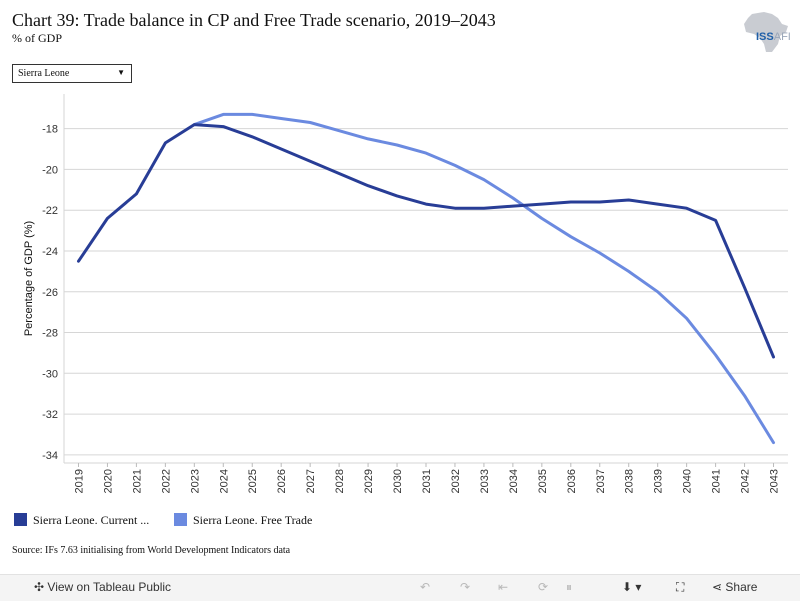  I want to click on download-icon: ⬇ ▾, so click(632, 587).